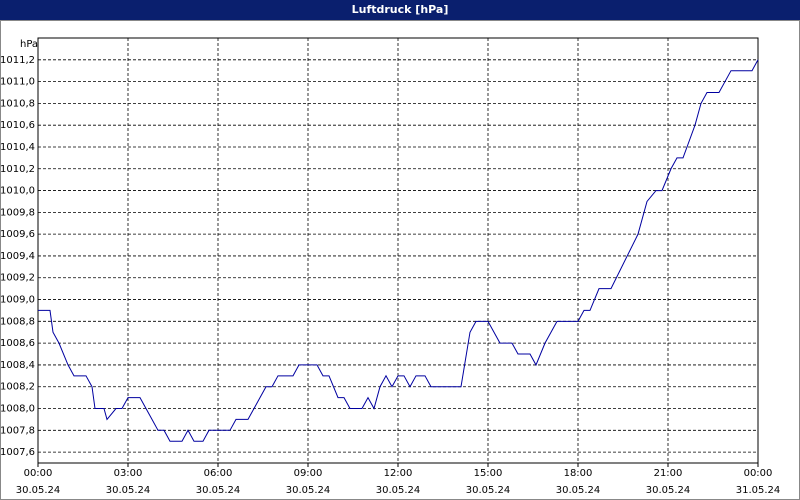  Describe the element at coordinates (17, 300) in the screenshot. I see `y-tick-label: 1009,0` at that location.